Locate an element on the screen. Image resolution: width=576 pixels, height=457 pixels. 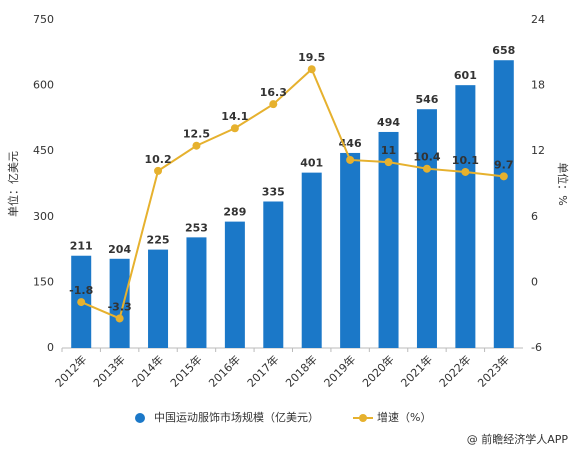
source: @ 前瞻经济学人APP is located at coordinates (518, 439).